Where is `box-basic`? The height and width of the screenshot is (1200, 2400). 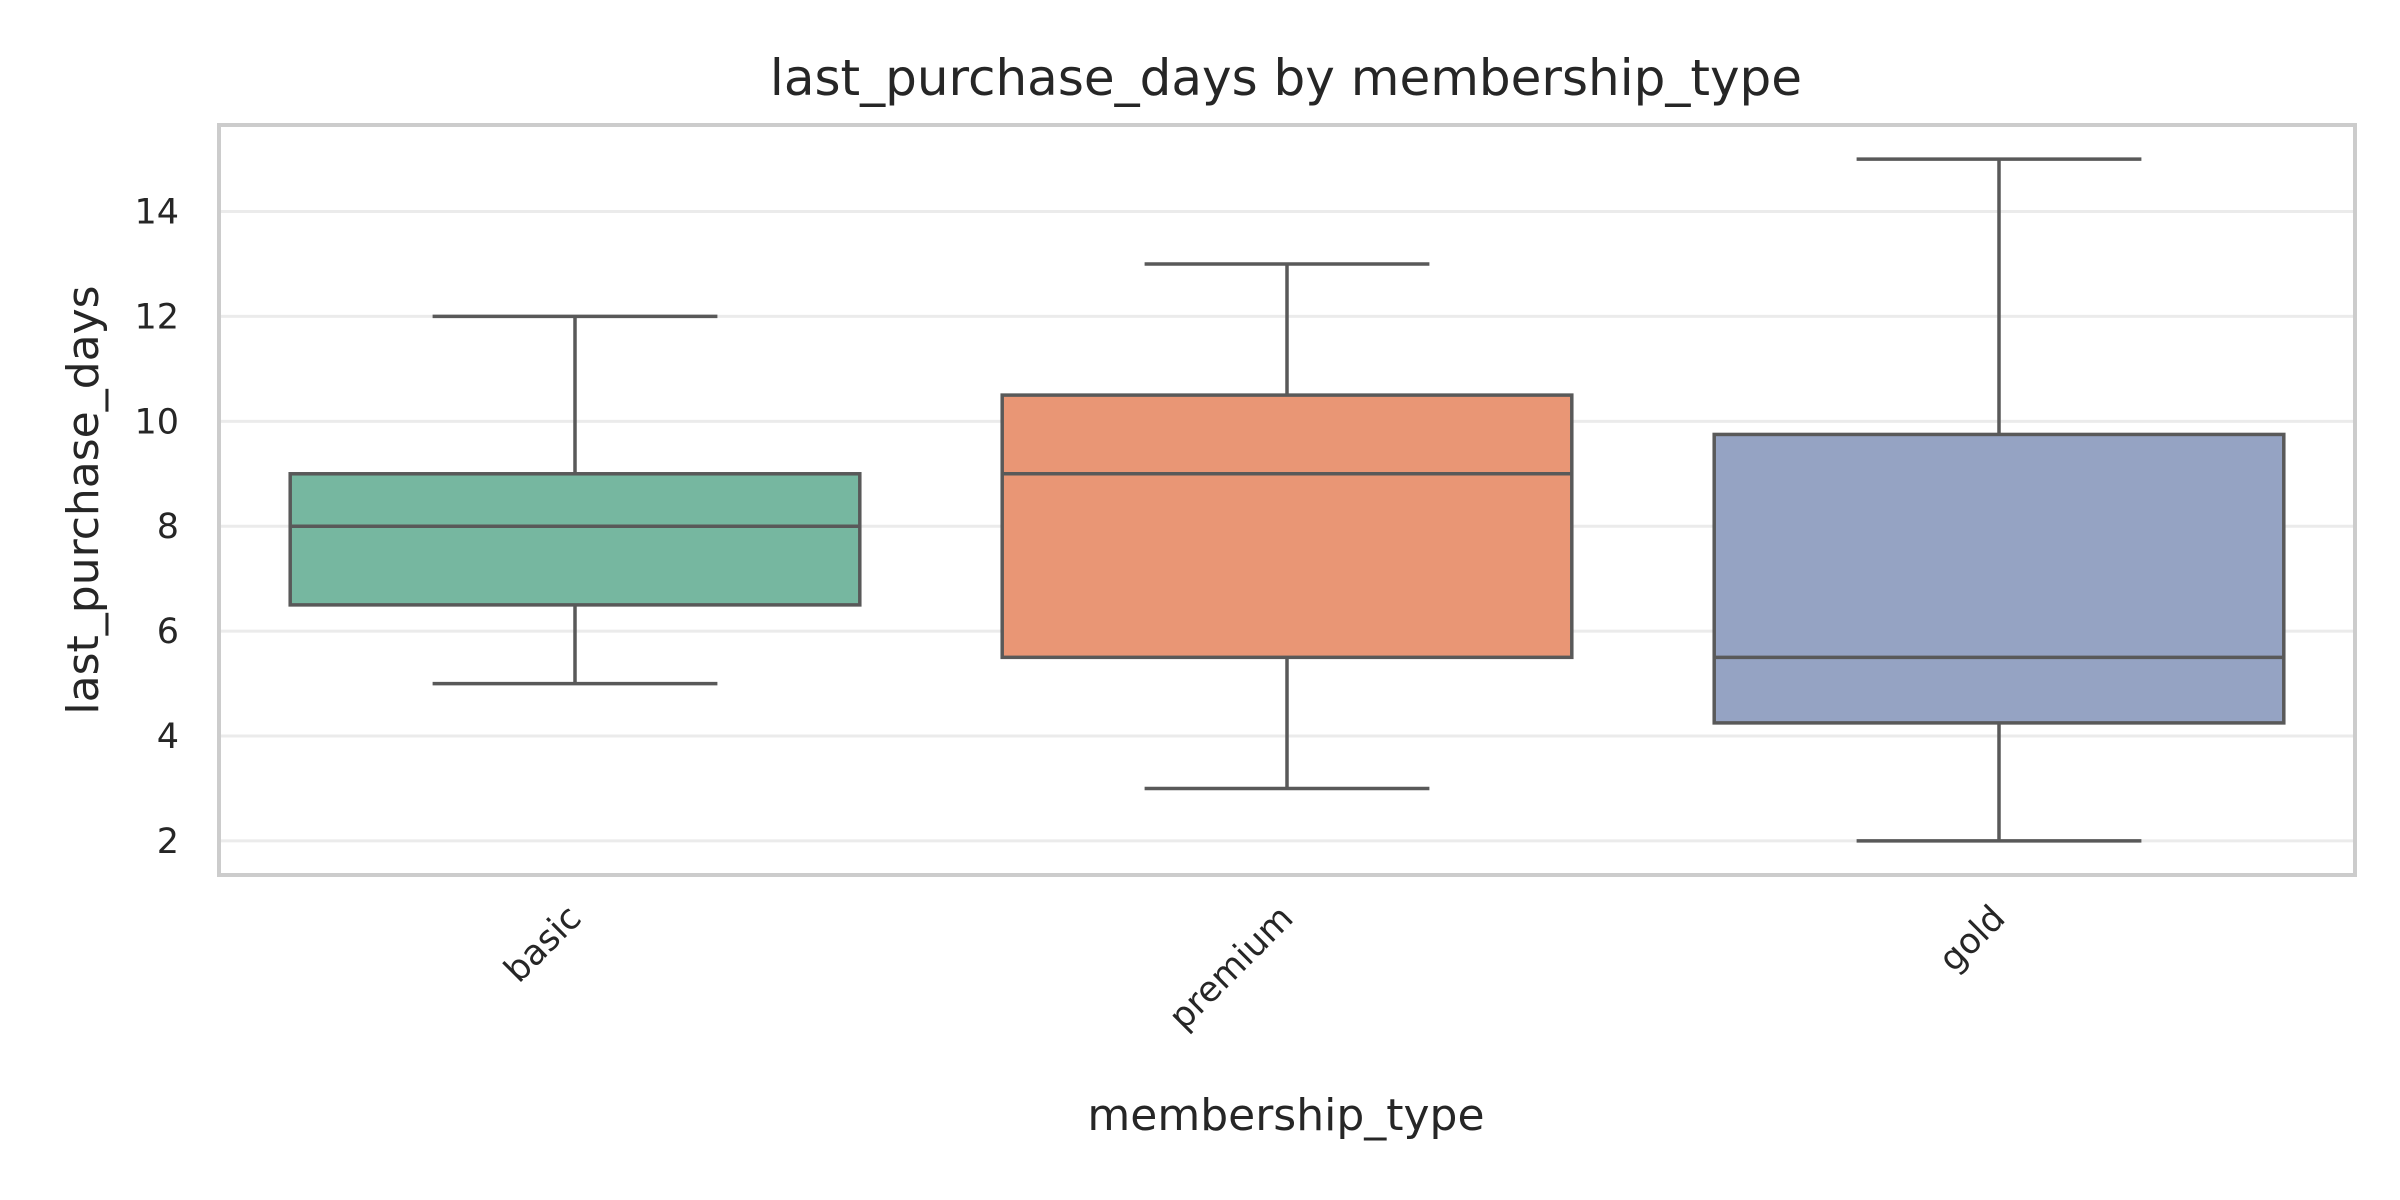 box-basic is located at coordinates (575, 500).